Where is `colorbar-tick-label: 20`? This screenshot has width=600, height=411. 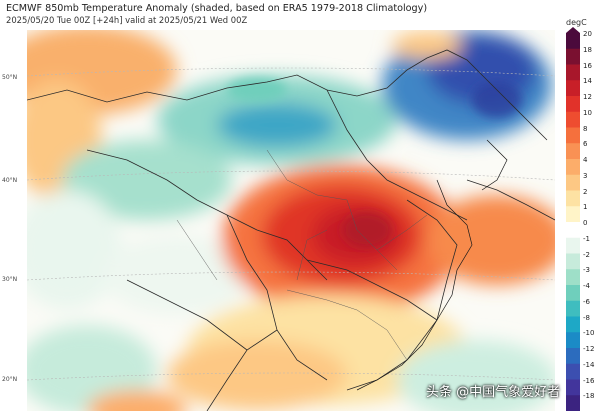
colorbar-tick-label: 20 is located at coordinates (587, 34).